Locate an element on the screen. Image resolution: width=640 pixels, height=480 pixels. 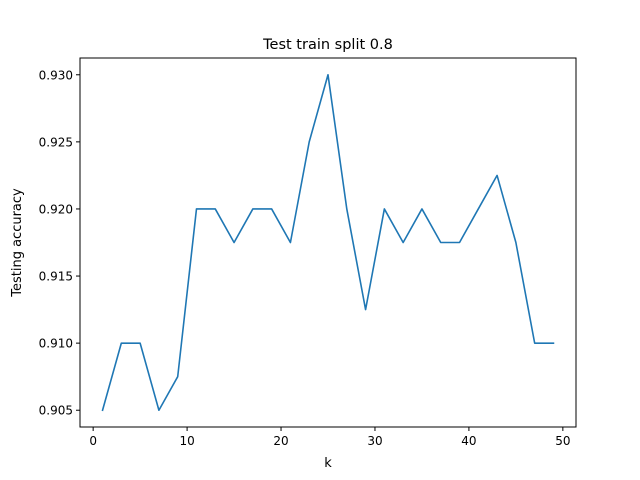
x-tick-label: 50 is located at coordinates (562, 441).